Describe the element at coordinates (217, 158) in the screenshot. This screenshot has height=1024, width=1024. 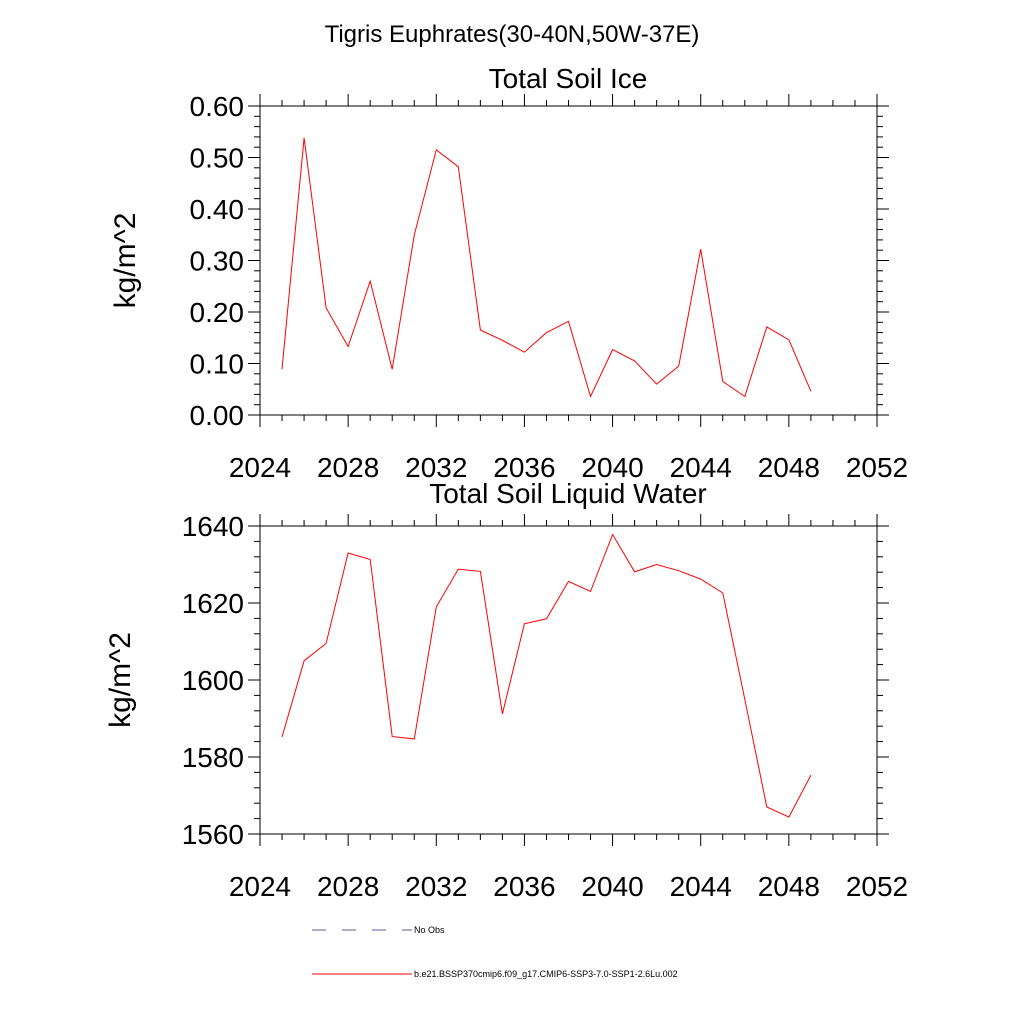
I see `y-tick-label: 0.50` at that location.